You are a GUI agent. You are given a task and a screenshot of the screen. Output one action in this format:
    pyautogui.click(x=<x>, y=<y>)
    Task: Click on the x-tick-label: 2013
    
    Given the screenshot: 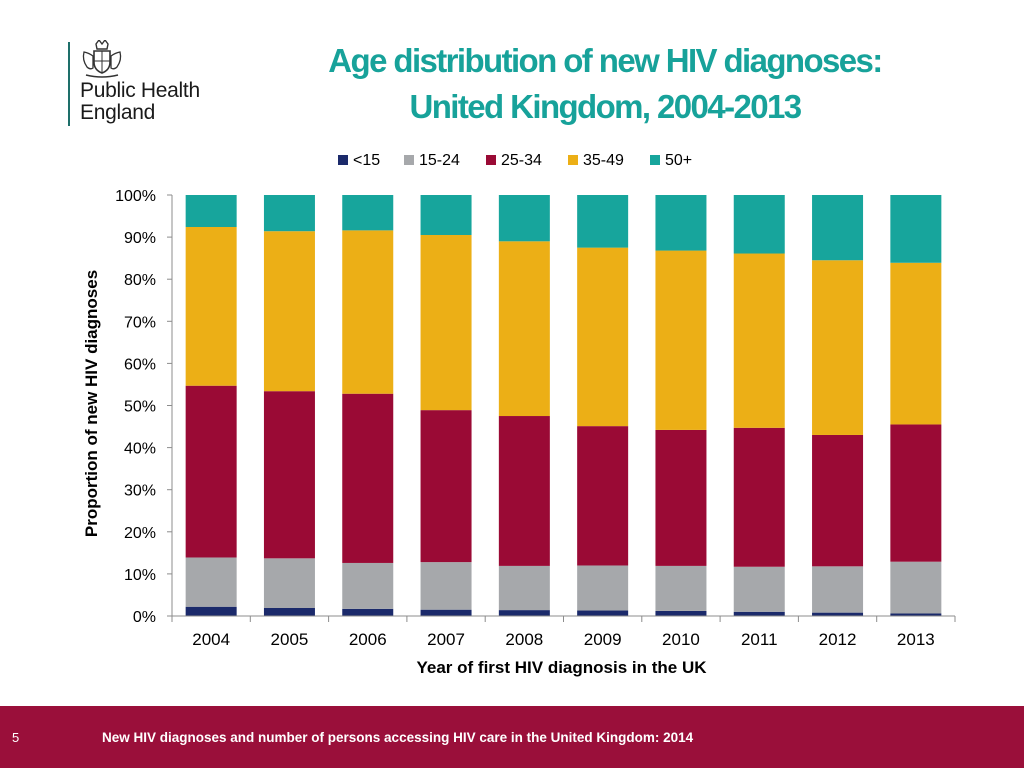 What is the action you would take?
    pyautogui.click(x=916, y=639)
    